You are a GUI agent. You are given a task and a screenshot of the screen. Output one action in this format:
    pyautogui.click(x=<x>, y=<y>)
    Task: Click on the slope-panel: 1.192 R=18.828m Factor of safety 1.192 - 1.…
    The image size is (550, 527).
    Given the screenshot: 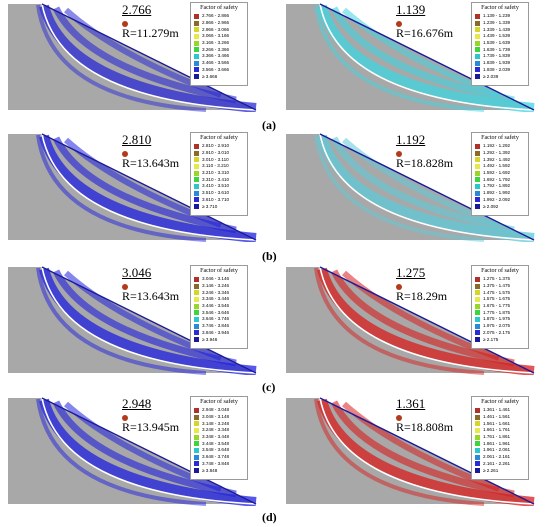 What is the action you would take?
    pyautogui.click(x=415, y=186)
    